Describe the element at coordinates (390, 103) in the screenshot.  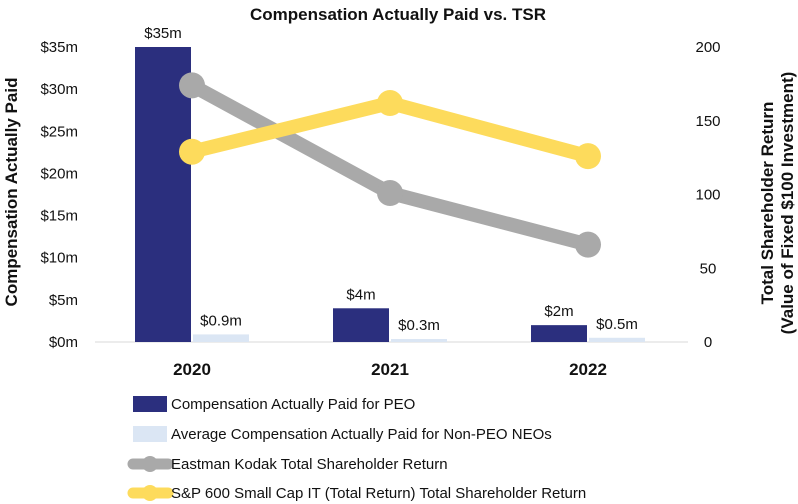
I see `point-s-p-600-small-cap-it-total-return-total-shareholder-return-2021` at that location.